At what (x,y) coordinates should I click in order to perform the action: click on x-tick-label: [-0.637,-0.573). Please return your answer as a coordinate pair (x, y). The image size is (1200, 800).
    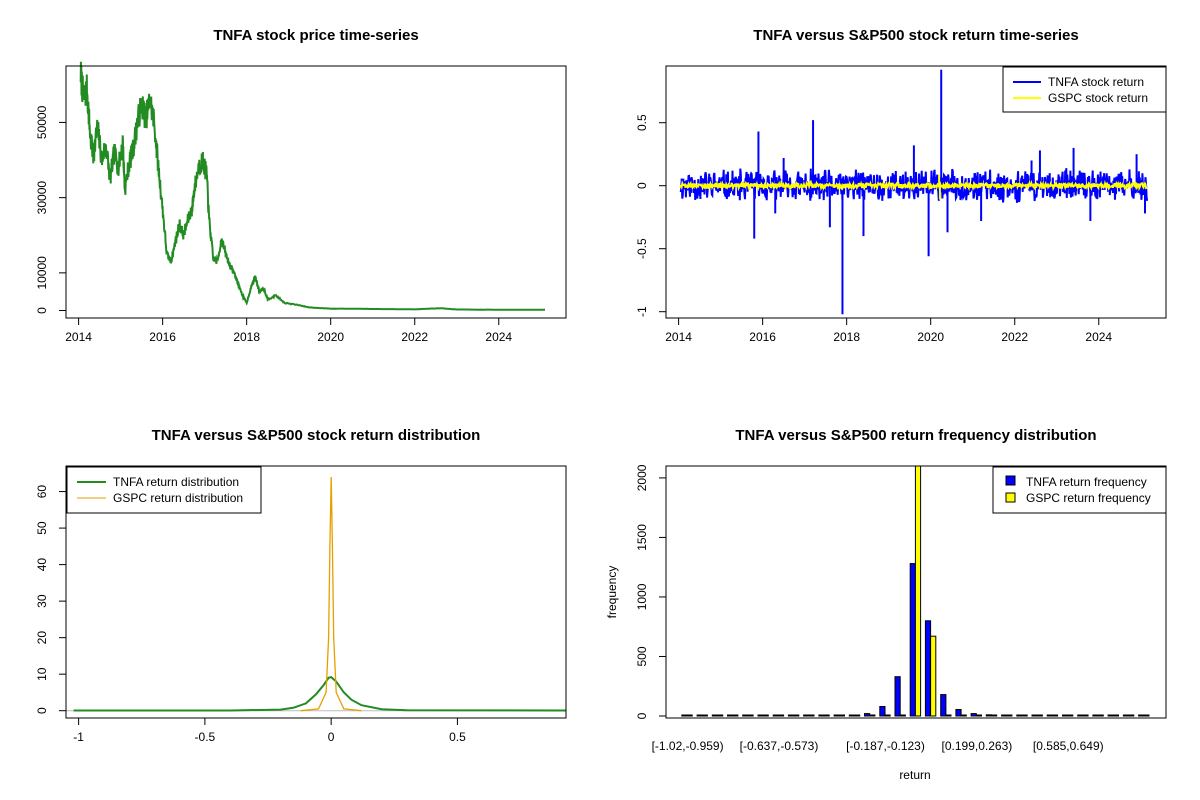
    Looking at the image, I should click on (779, 746).